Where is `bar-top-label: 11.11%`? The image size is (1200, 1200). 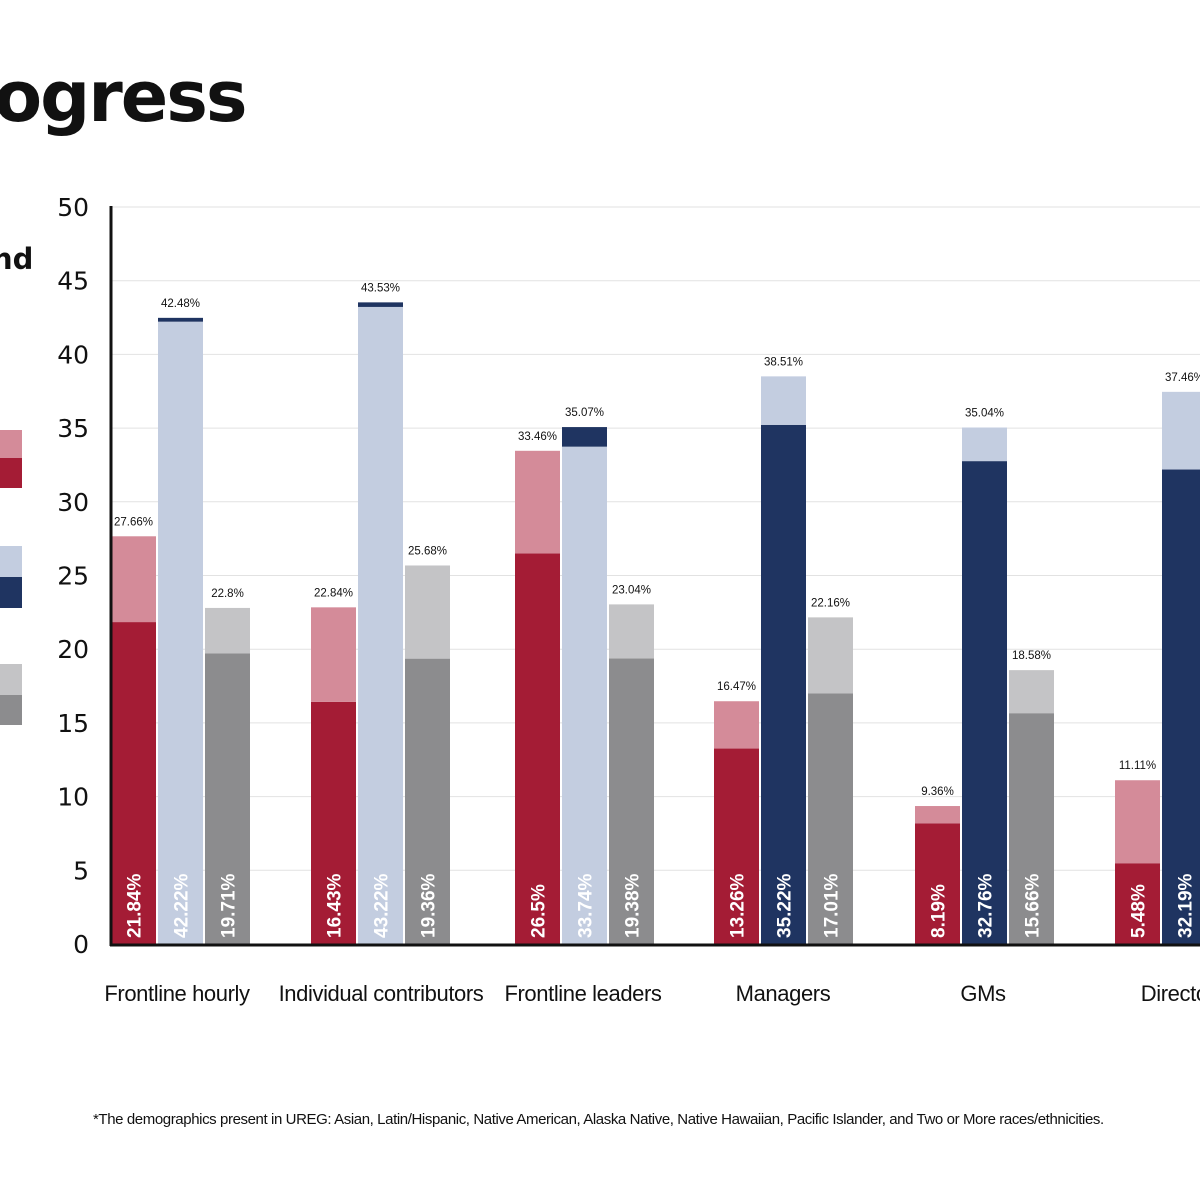 bar-top-label: 11.11% is located at coordinates (1137, 766).